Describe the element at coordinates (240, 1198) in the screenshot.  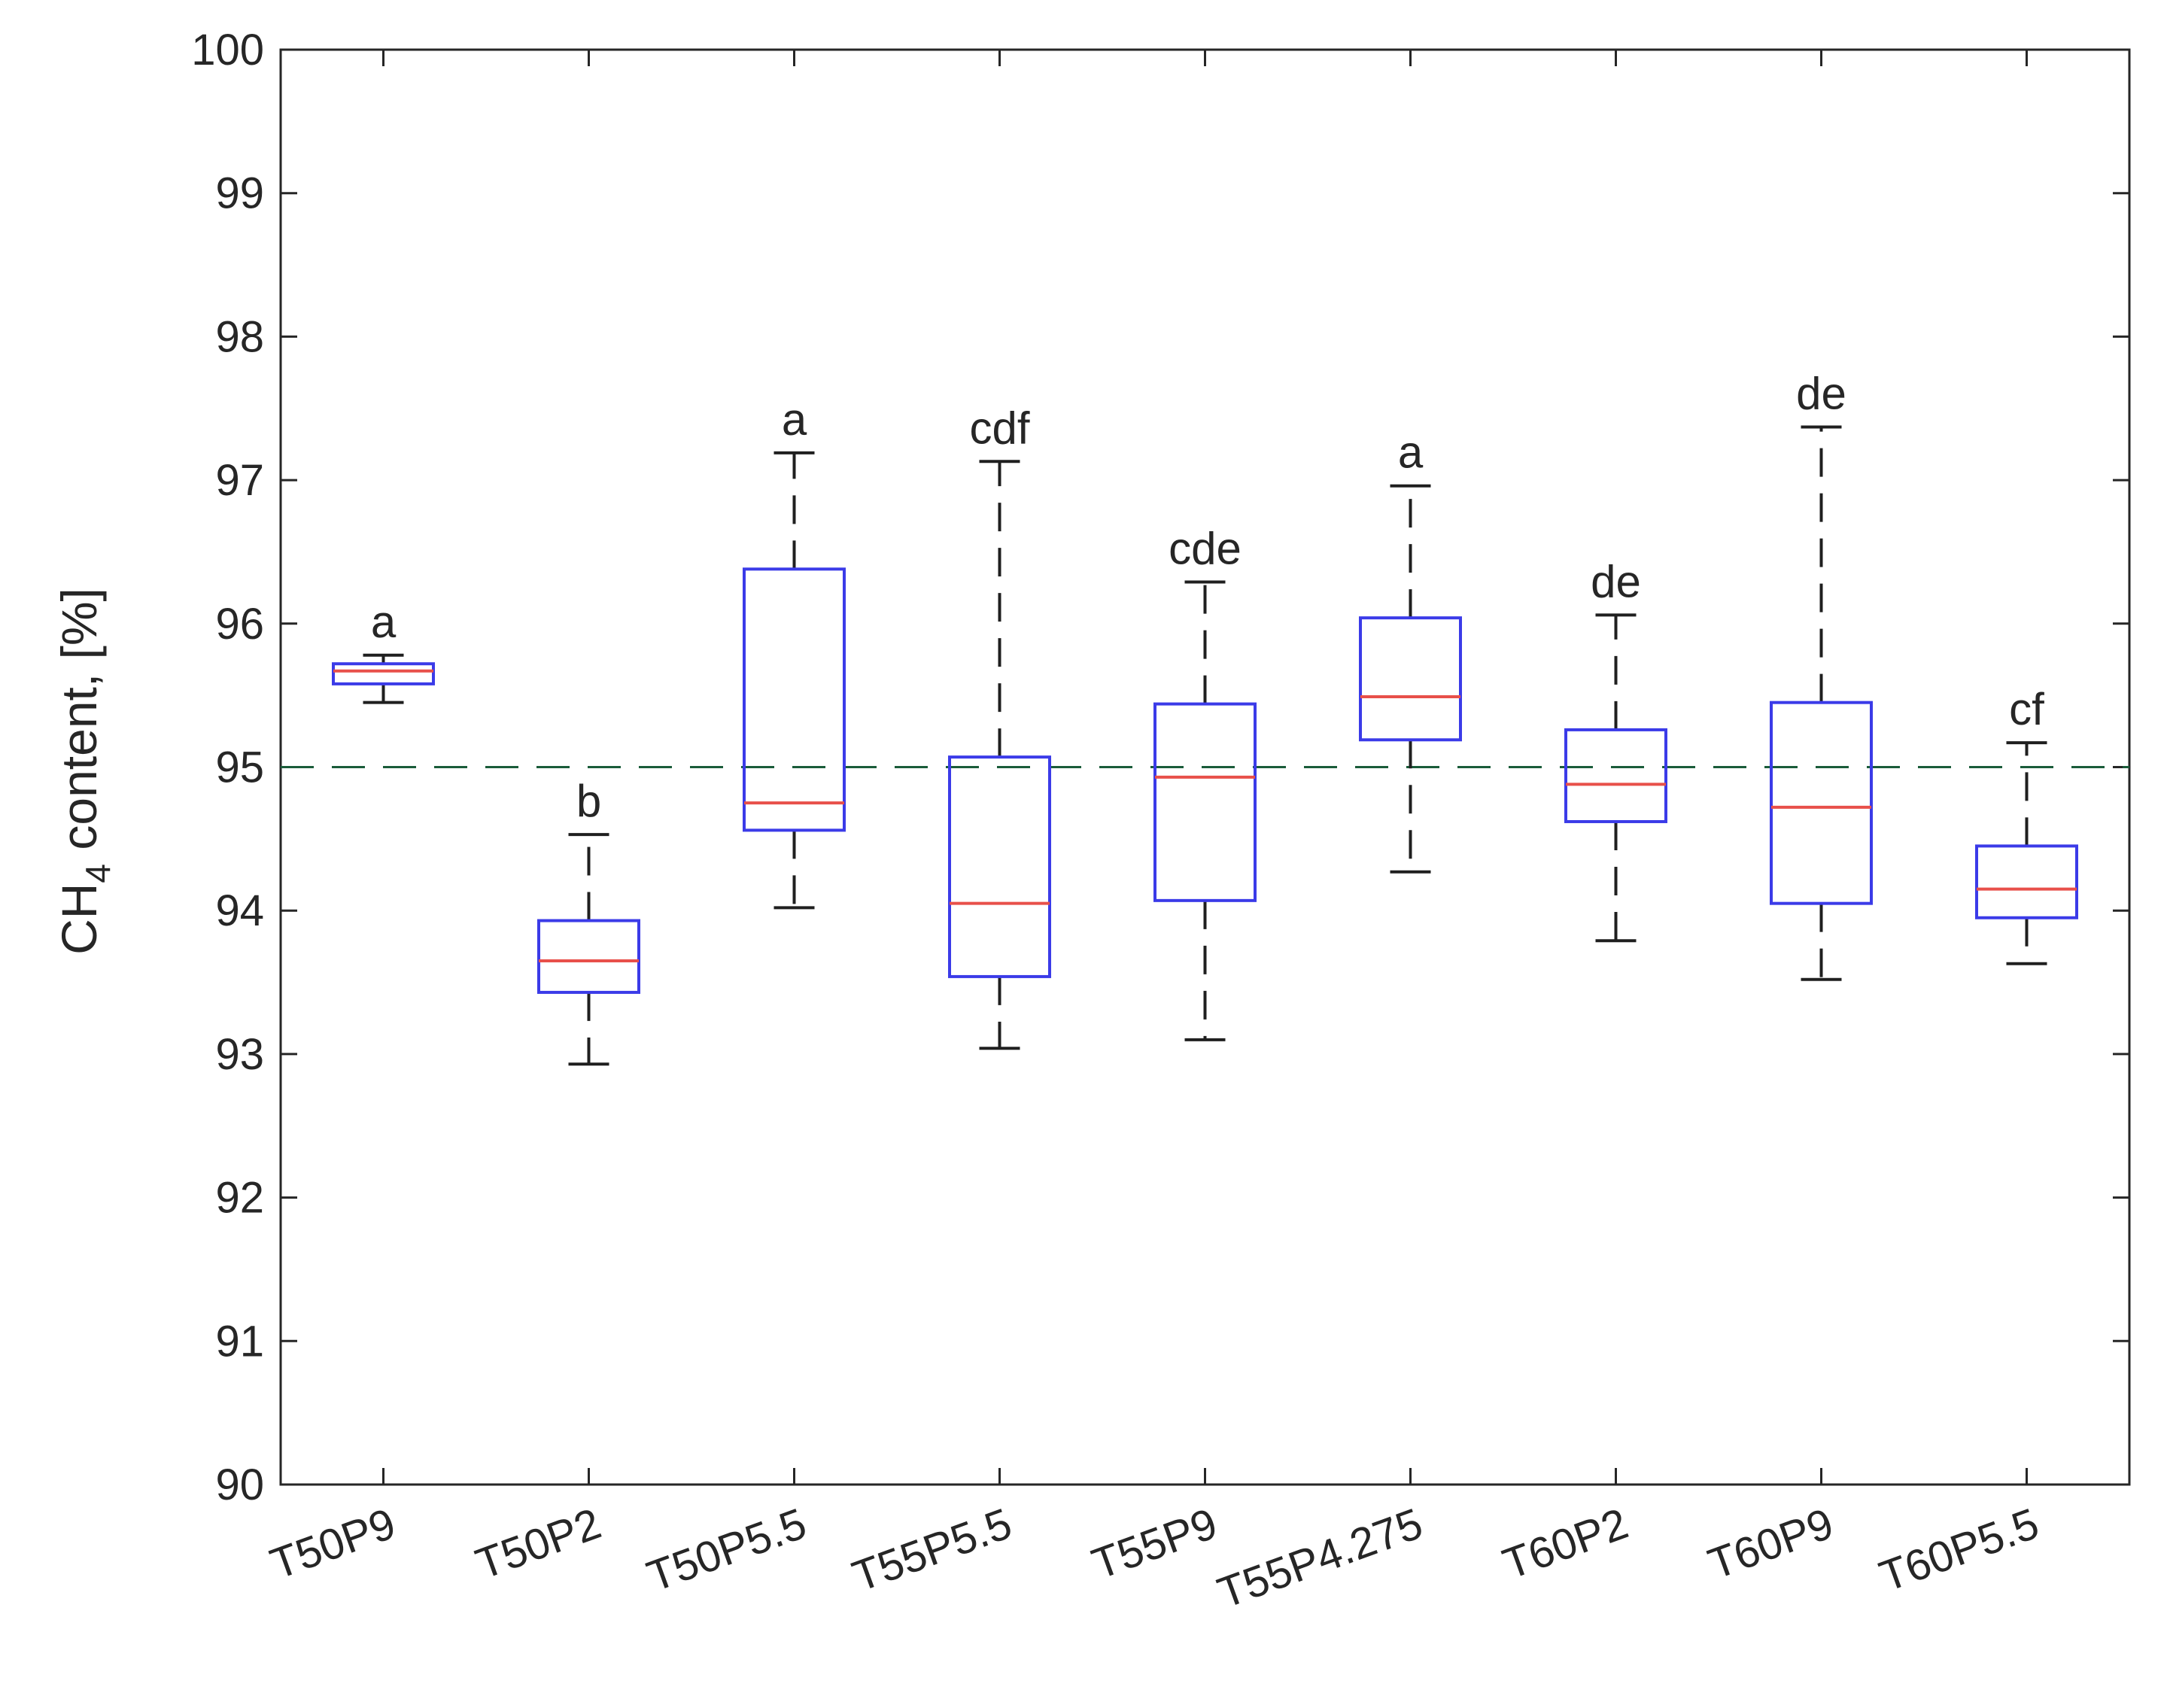
I see `y-tick-label: 92` at that location.